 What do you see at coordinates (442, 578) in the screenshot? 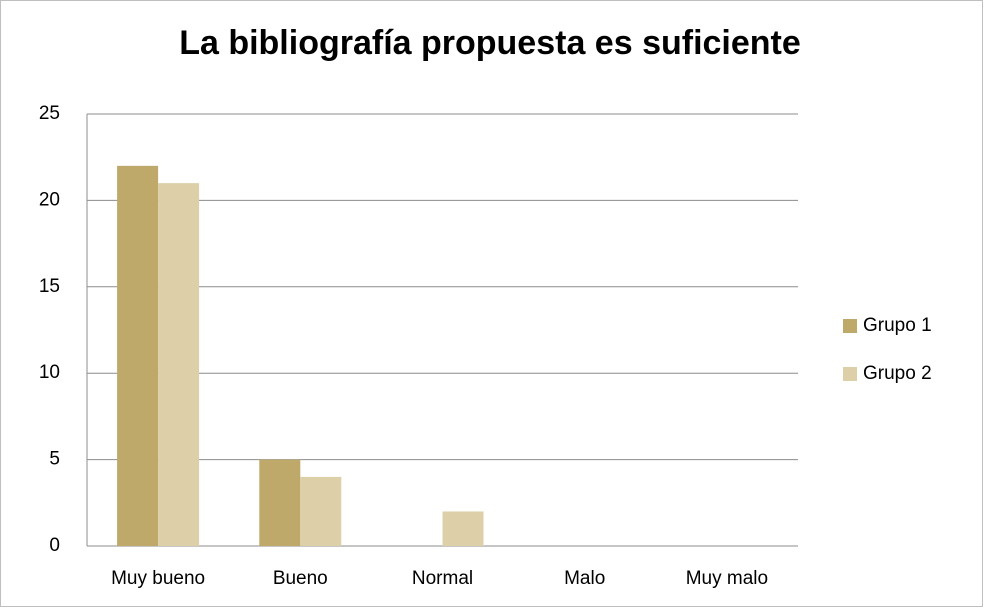
I see `x-tick-label: Normal` at bounding box center [442, 578].